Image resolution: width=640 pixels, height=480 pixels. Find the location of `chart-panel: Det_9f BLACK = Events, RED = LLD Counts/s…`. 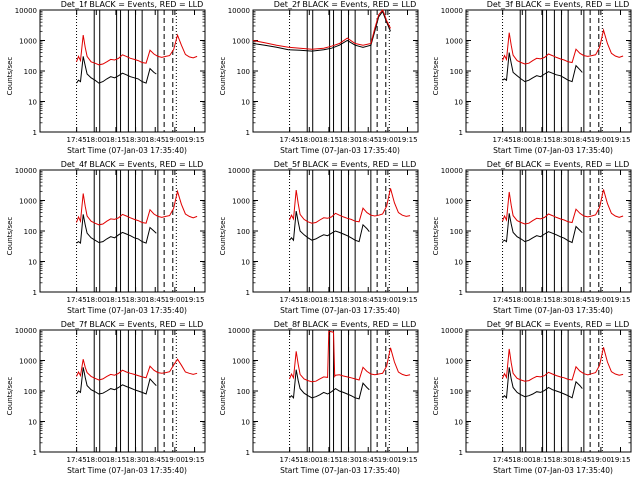

chart-panel: Det_9f BLACK = Events, RED = LLD Counts/s… is located at coordinates (534, 400).